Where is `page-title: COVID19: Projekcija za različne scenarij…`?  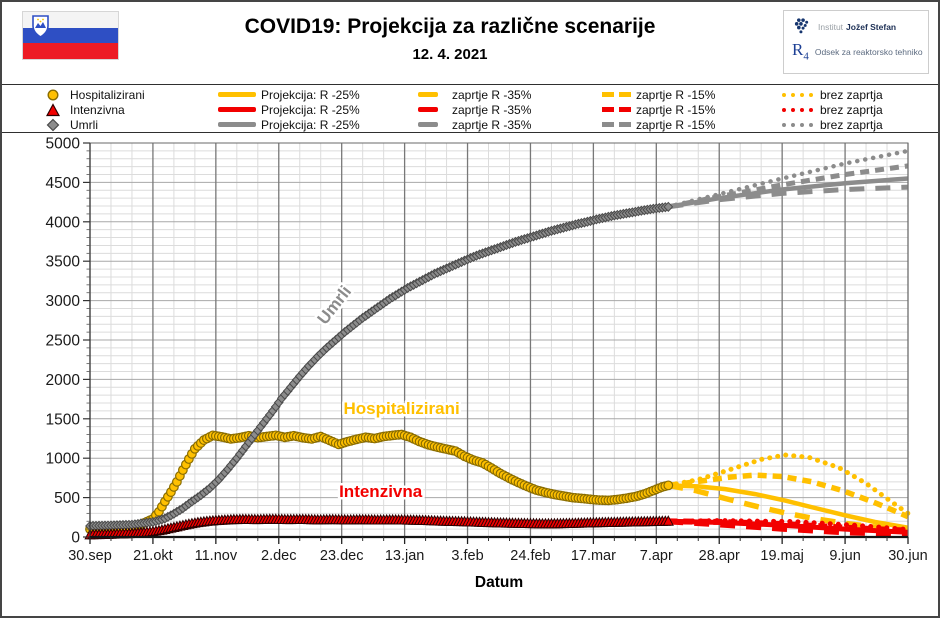
page-title: COVID19: Projekcija za različne scenarij… is located at coordinates (450, 26).